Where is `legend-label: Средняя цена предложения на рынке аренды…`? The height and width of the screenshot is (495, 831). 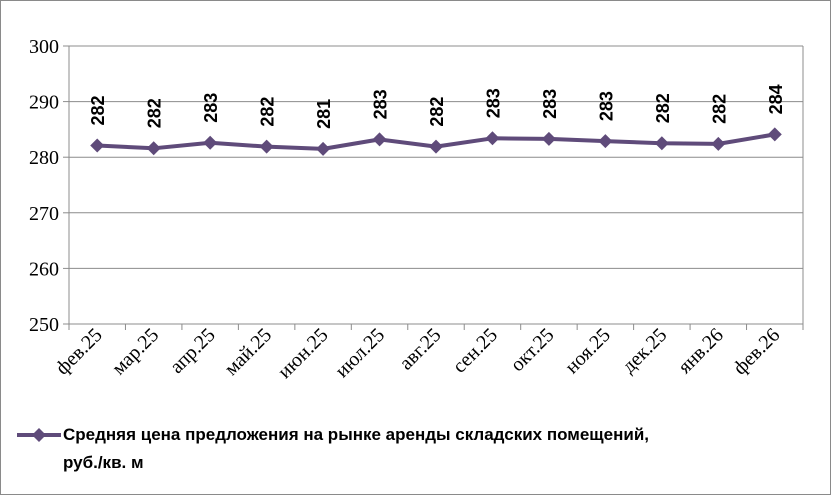 legend-label: Средняя цена предложения на рынке аренды… is located at coordinates (444, 449).